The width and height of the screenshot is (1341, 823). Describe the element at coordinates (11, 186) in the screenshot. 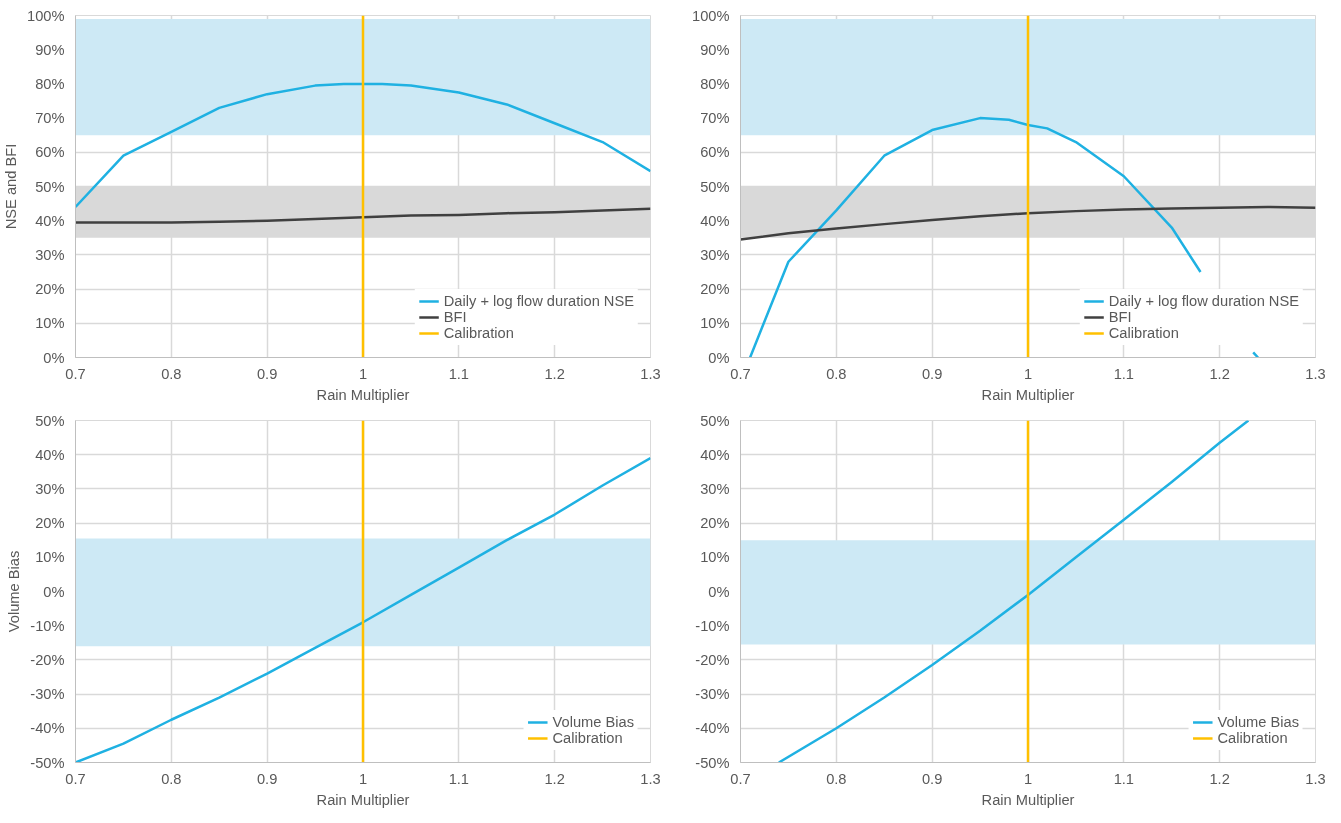

I see `y-axis-title: NSE and BFI` at that location.